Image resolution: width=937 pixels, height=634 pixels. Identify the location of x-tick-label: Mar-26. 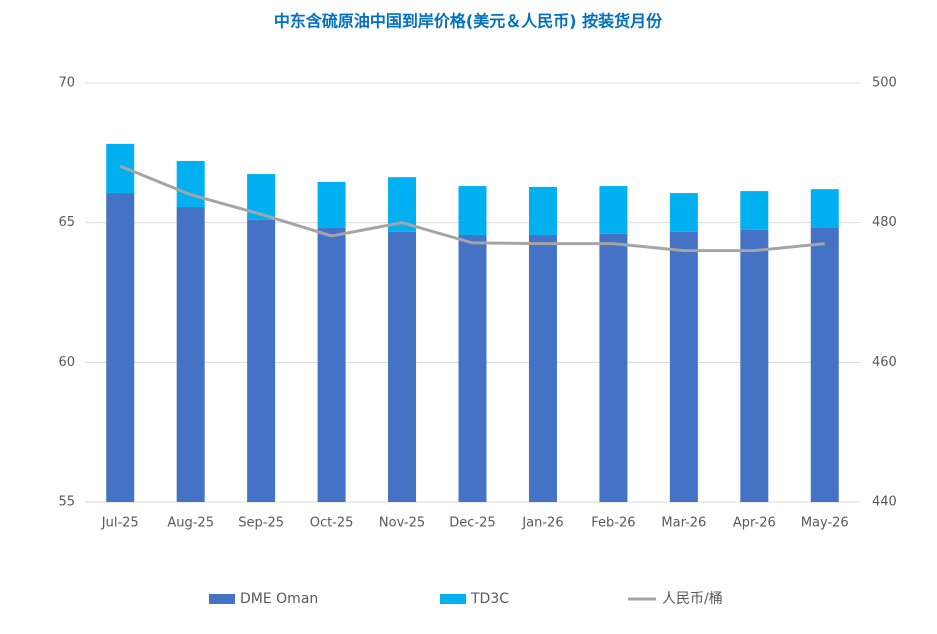
(683, 523).